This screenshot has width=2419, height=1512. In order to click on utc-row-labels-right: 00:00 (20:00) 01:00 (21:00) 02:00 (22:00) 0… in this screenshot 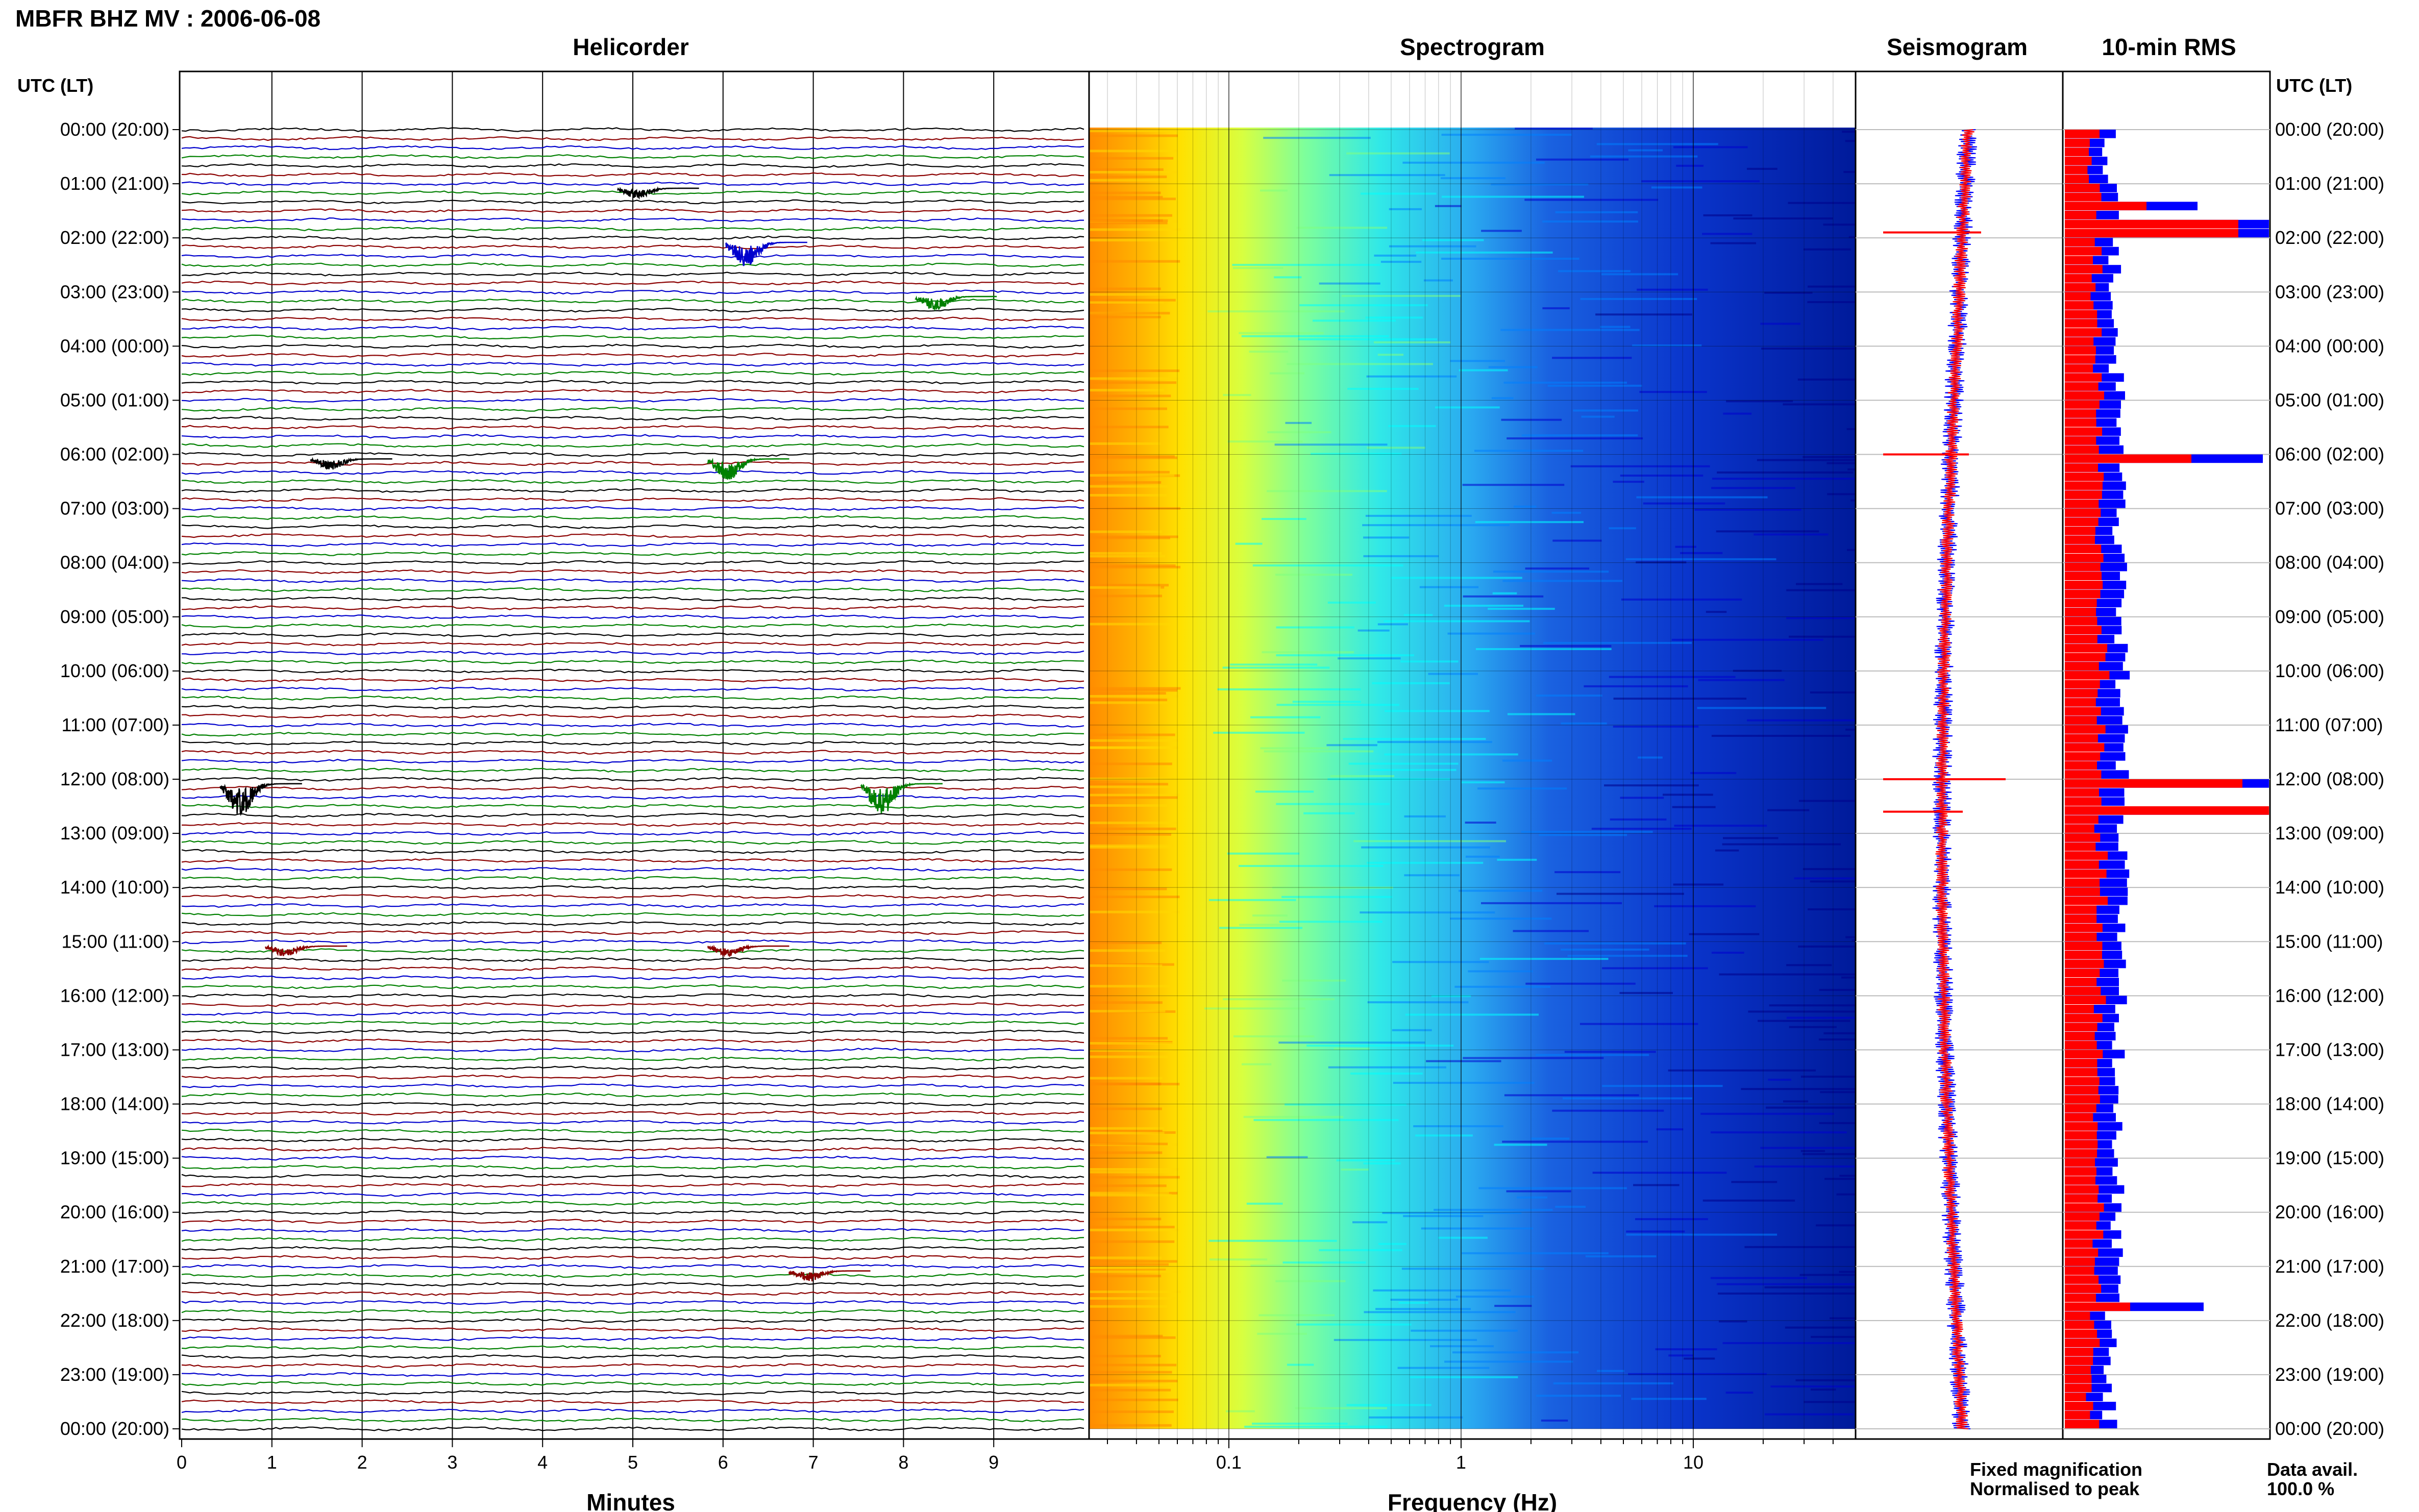, I will do `click(2329, 779)`.